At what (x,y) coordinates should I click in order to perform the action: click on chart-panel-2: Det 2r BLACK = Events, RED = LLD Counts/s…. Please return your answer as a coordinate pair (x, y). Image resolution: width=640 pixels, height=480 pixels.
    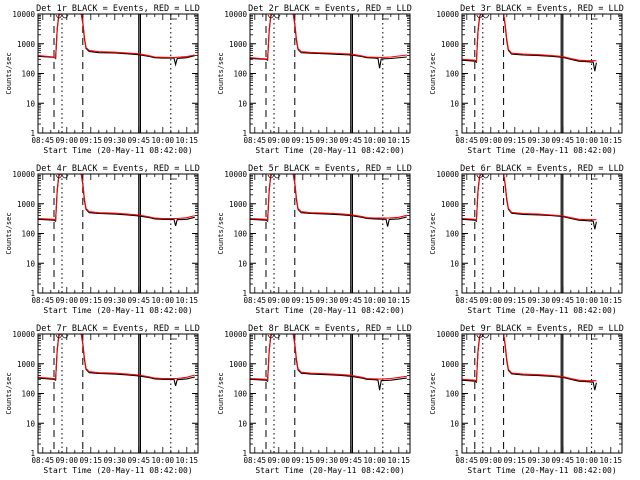
    Looking at the image, I should click on (314, 79).